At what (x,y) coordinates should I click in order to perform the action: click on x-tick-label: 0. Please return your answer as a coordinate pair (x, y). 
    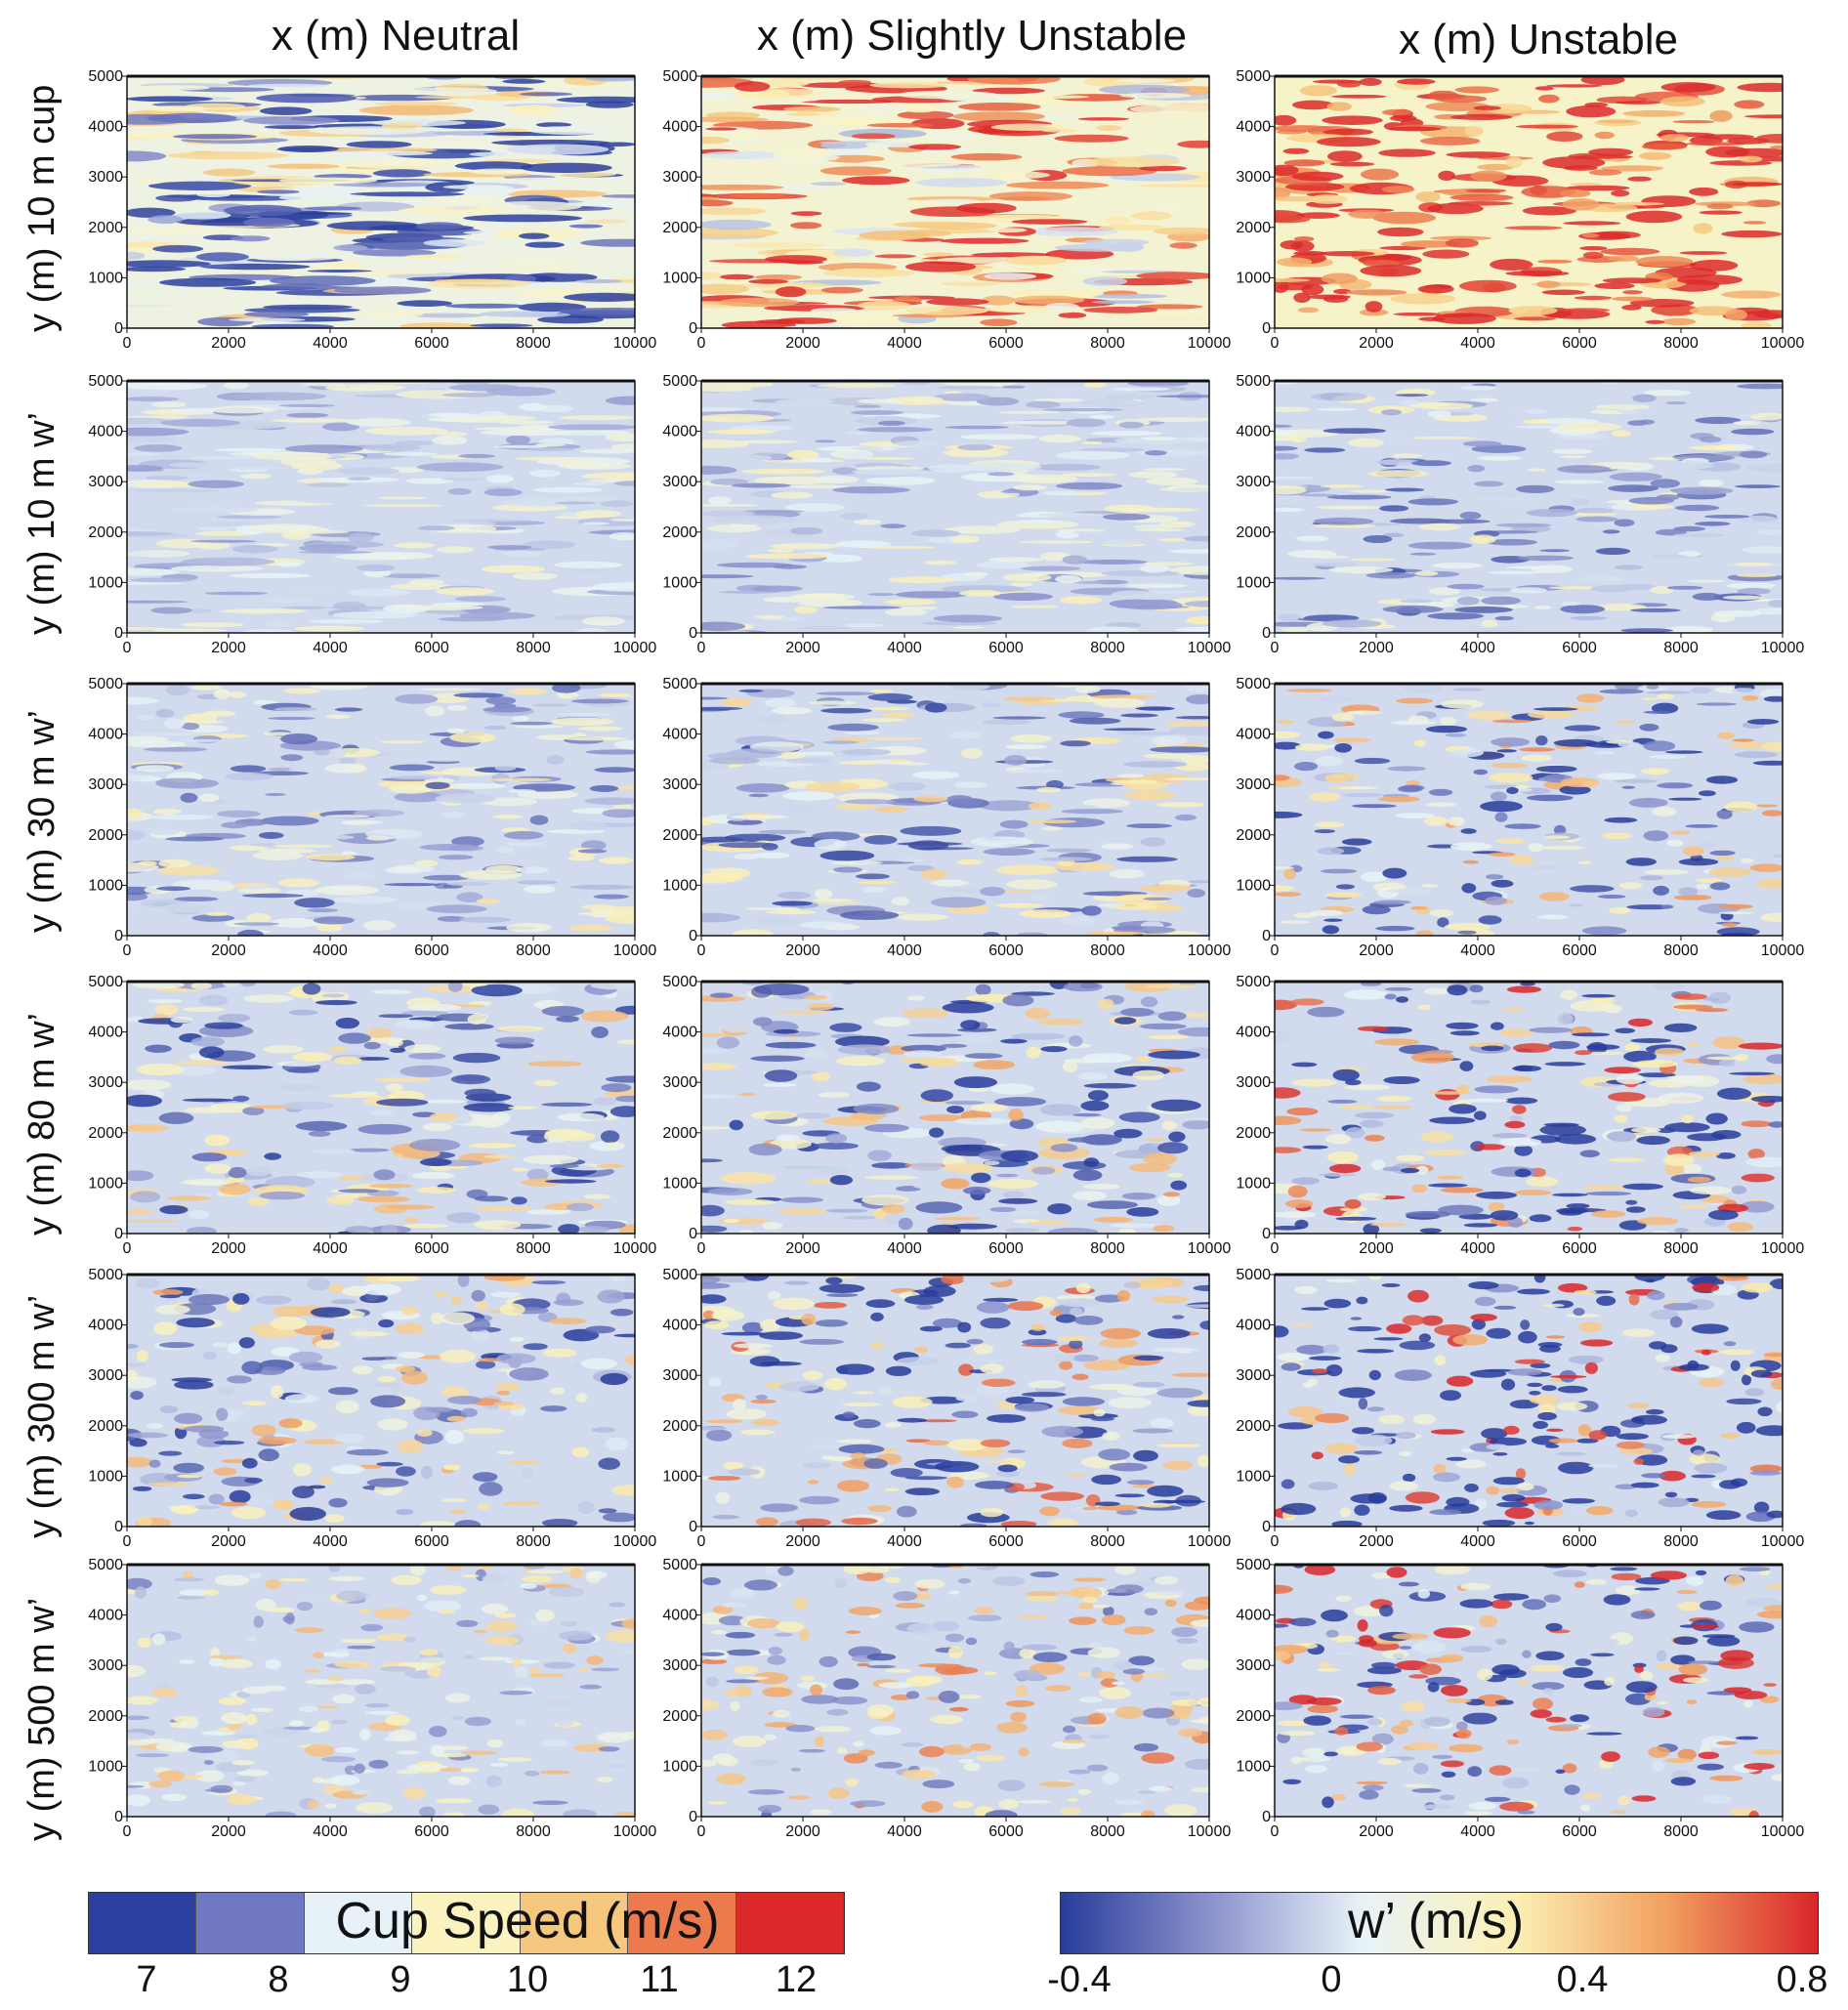
    Looking at the image, I should click on (127, 950).